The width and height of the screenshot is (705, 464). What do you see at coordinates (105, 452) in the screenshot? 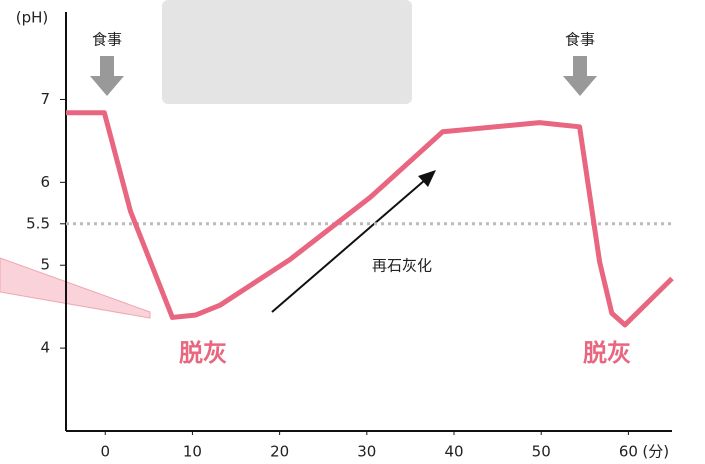
I see `x-tick-label: 0` at bounding box center [105, 452].